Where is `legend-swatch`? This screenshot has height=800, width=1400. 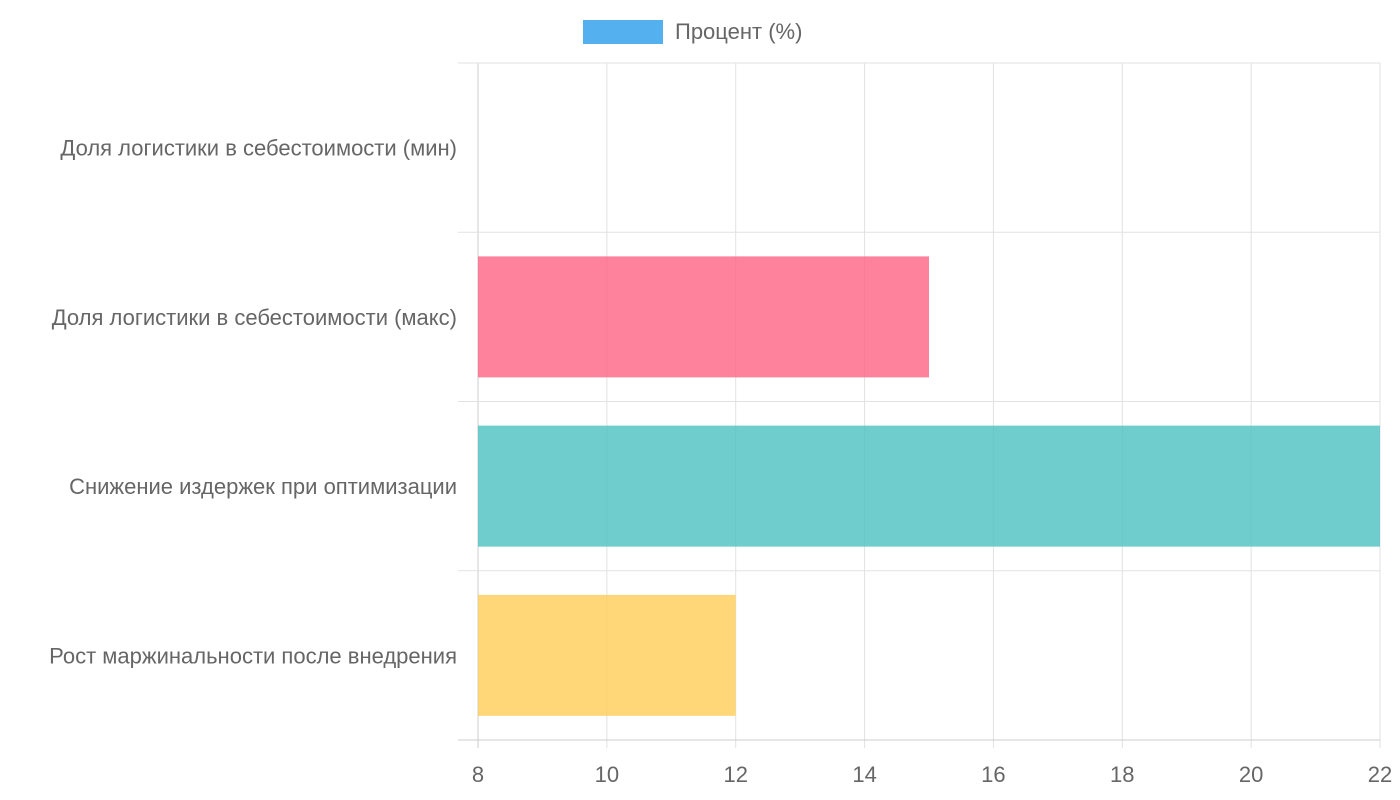
legend-swatch is located at coordinates (623, 32).